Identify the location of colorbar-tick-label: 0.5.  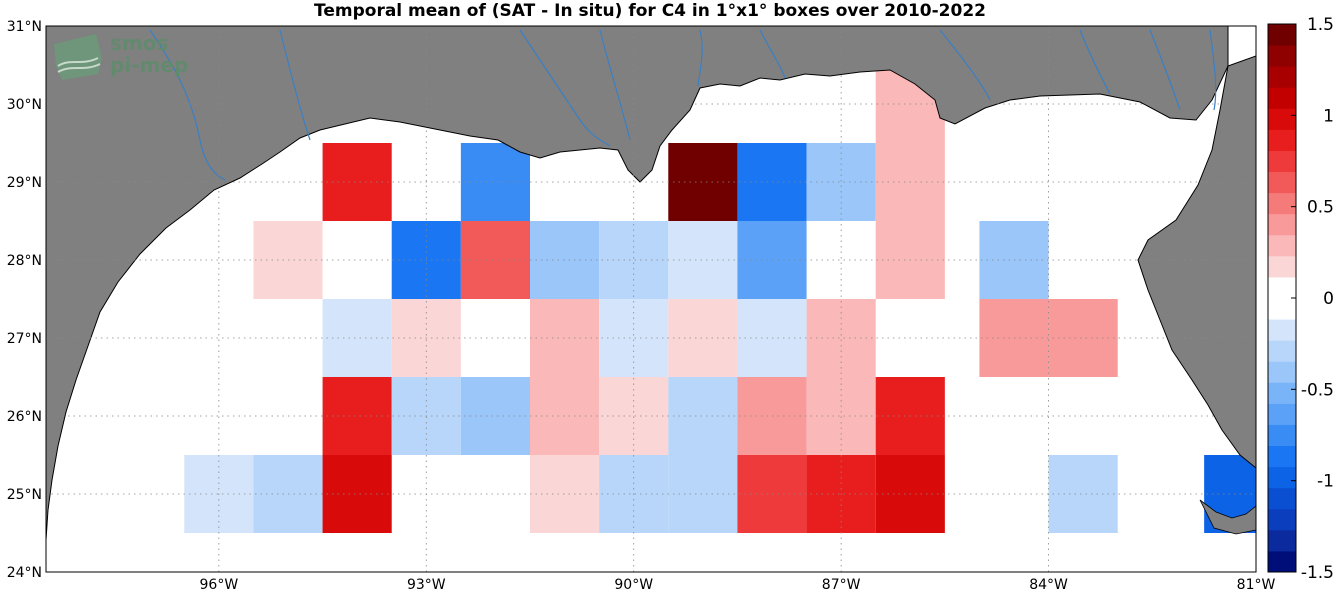
(1320, 208).